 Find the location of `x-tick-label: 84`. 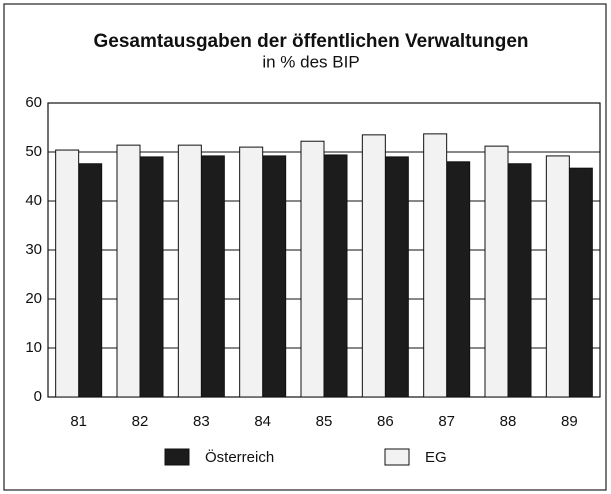

x-tick-label: 84 is located at coordinates (262, 421).